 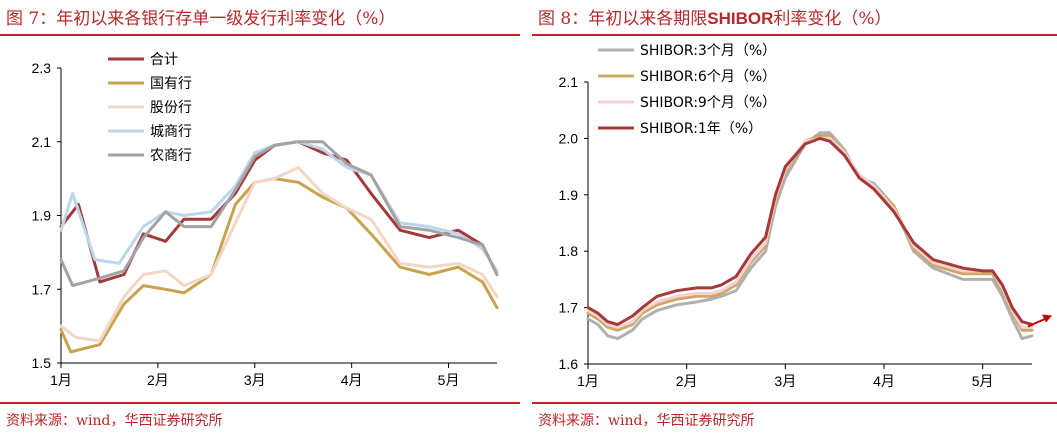 I want to click on title-text-bold: SHIBOR, so click(x=740, y=18).